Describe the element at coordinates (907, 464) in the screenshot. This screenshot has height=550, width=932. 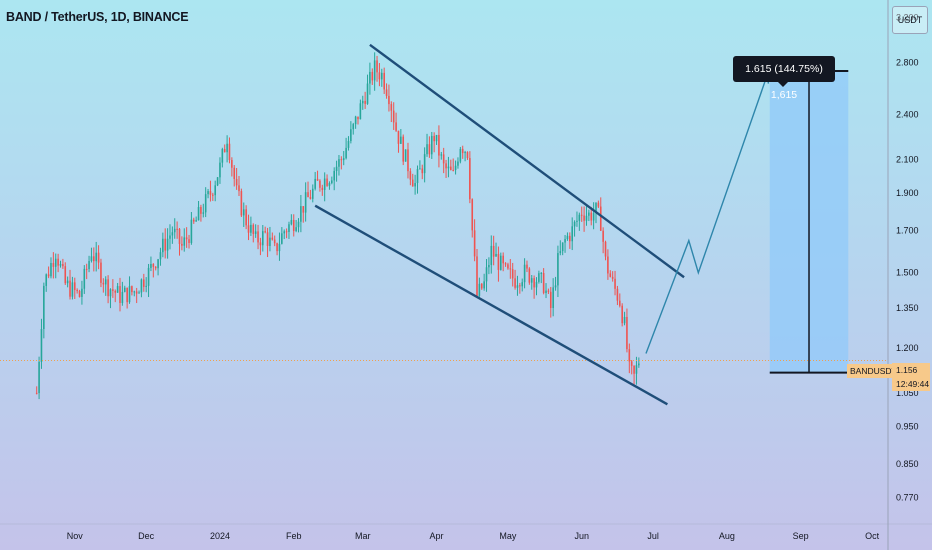
I see `y-tick-label: 0.850` at that location.